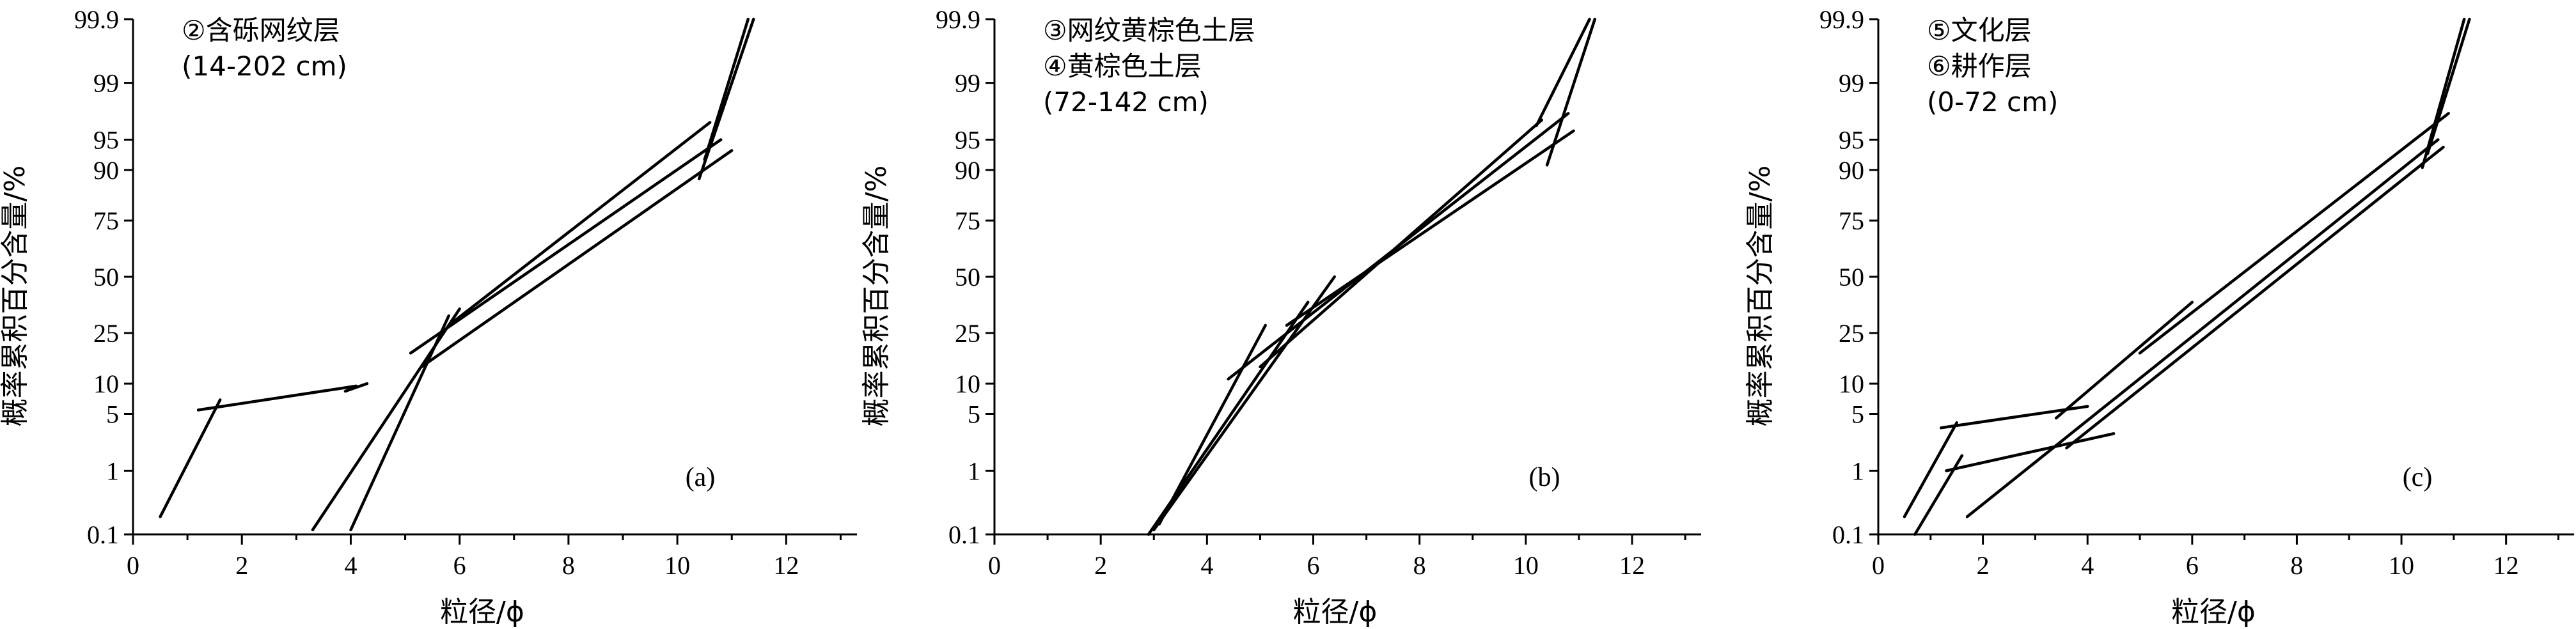 Image resolution: width=2576 pixels, height=629 pixels. What do you see at coordinates (2418, 477) in the screenshot?
I see `panel-label: (c)` at bounding box center [2418, 477].